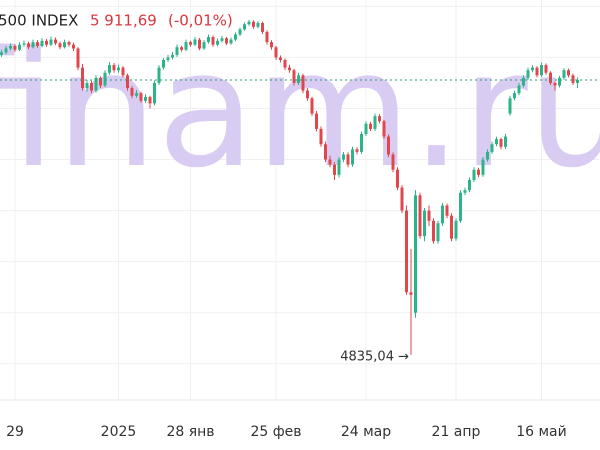 This screenshot has height=450, width=600. I want to click on x-tick-label: 25 фев, so click(275, 432).